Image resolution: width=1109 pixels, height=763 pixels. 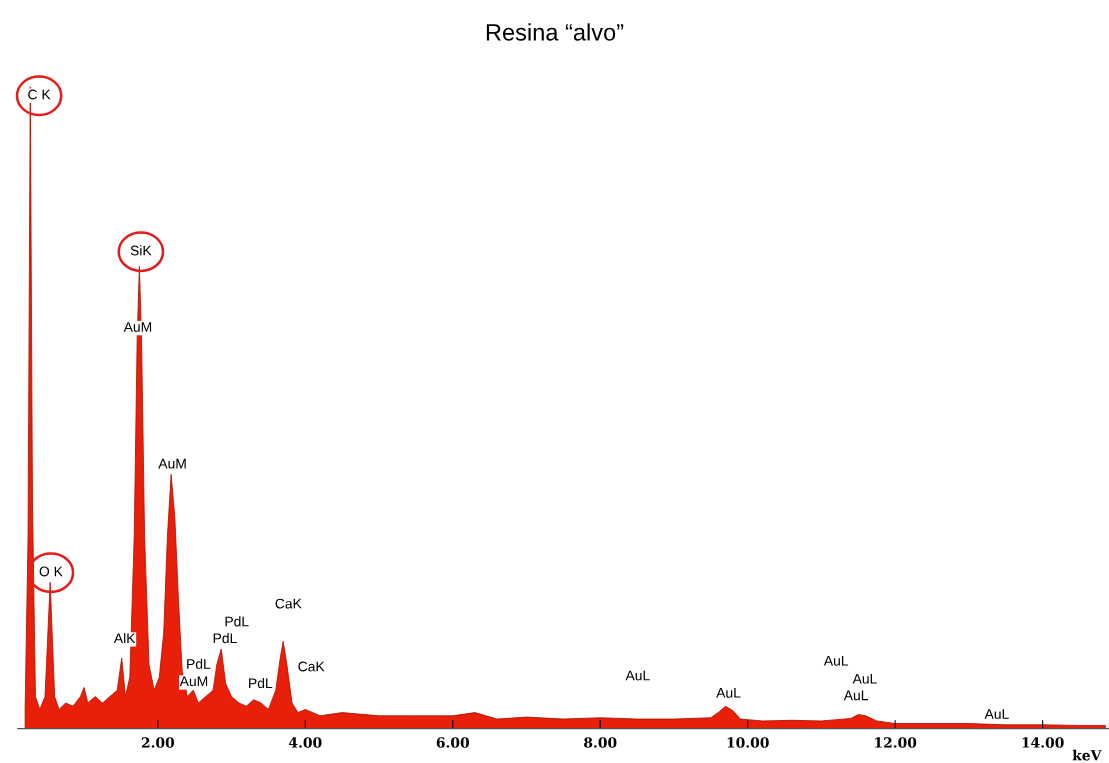 I want to click on x-tick-label: 6.00, so click(x=453, y=742).